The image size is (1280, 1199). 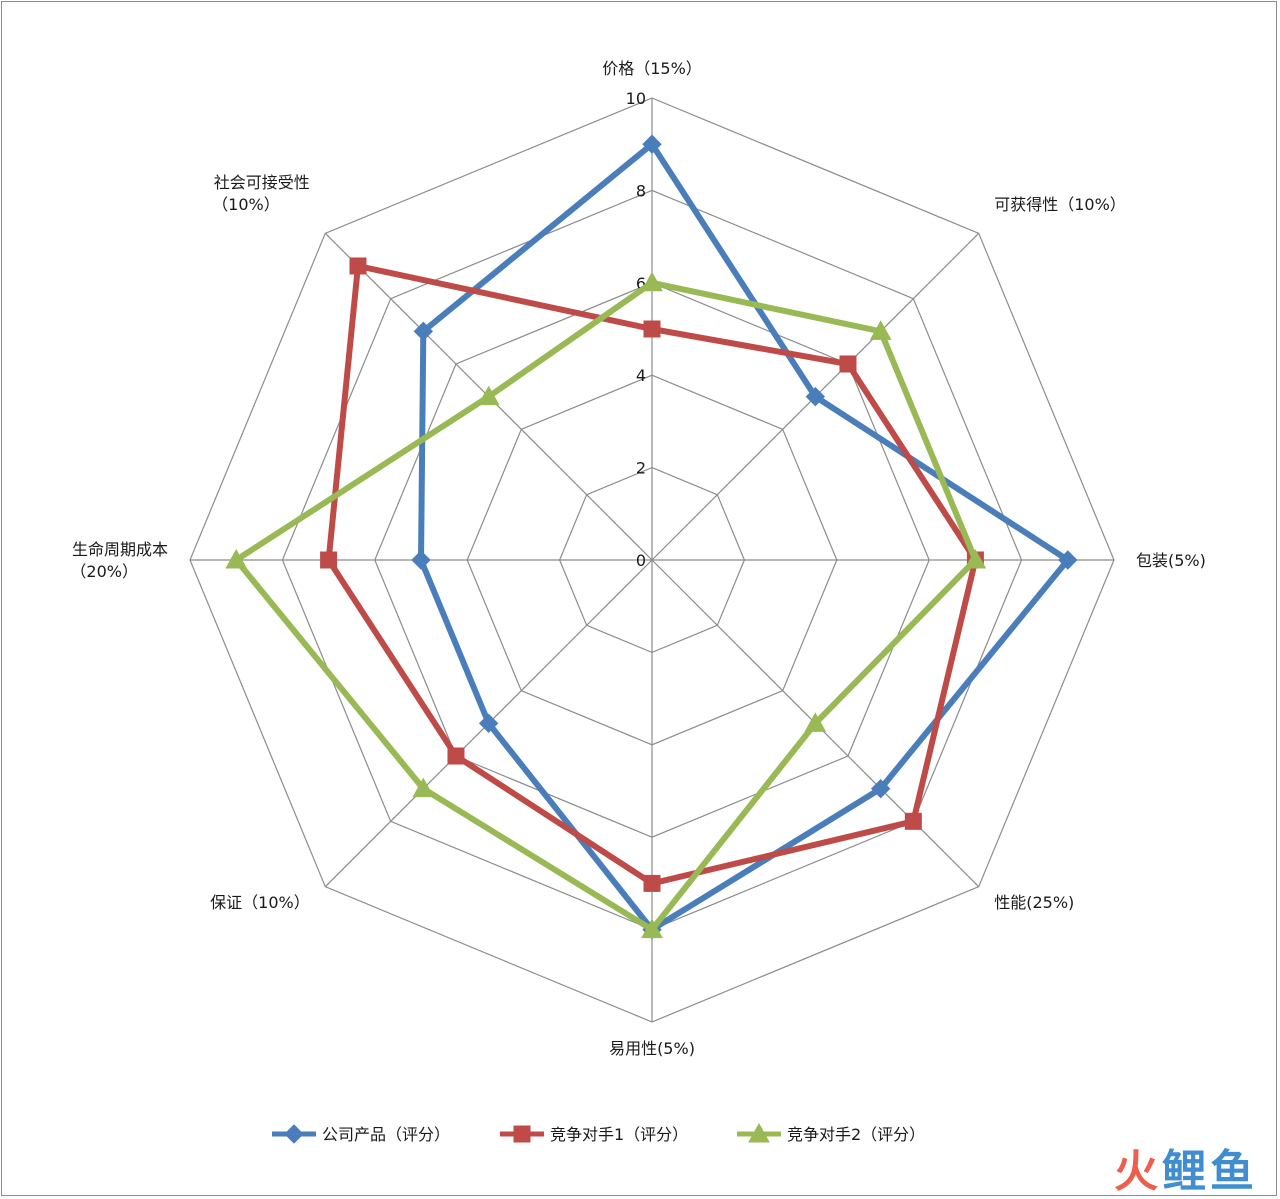 I want to click on tick-label: 0, so click(x=641, y=560).